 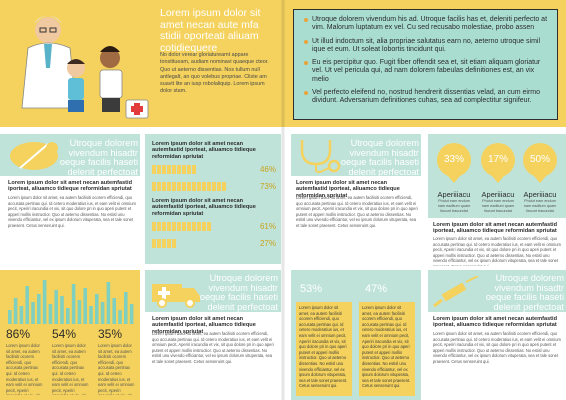 I want to click on bar-percentage: 27%, so click(x=267, y=243).